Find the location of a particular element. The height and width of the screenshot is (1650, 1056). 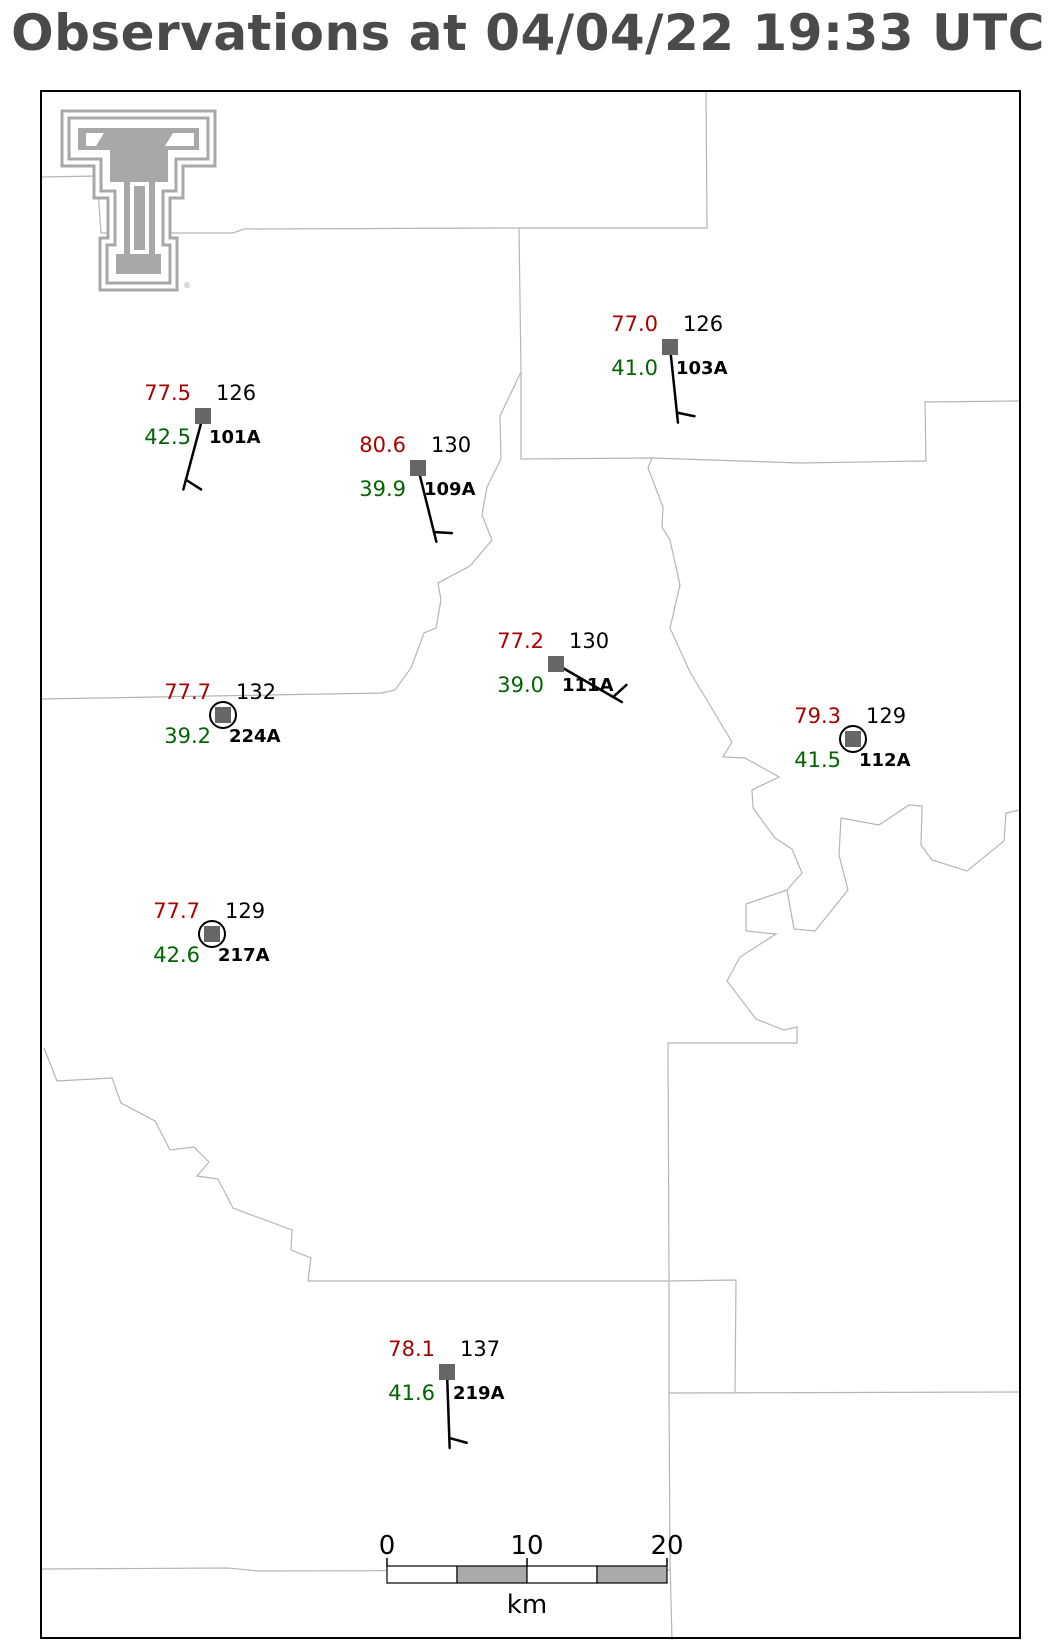

temperature-label: 77.0 is located at coordinates (634, 324).